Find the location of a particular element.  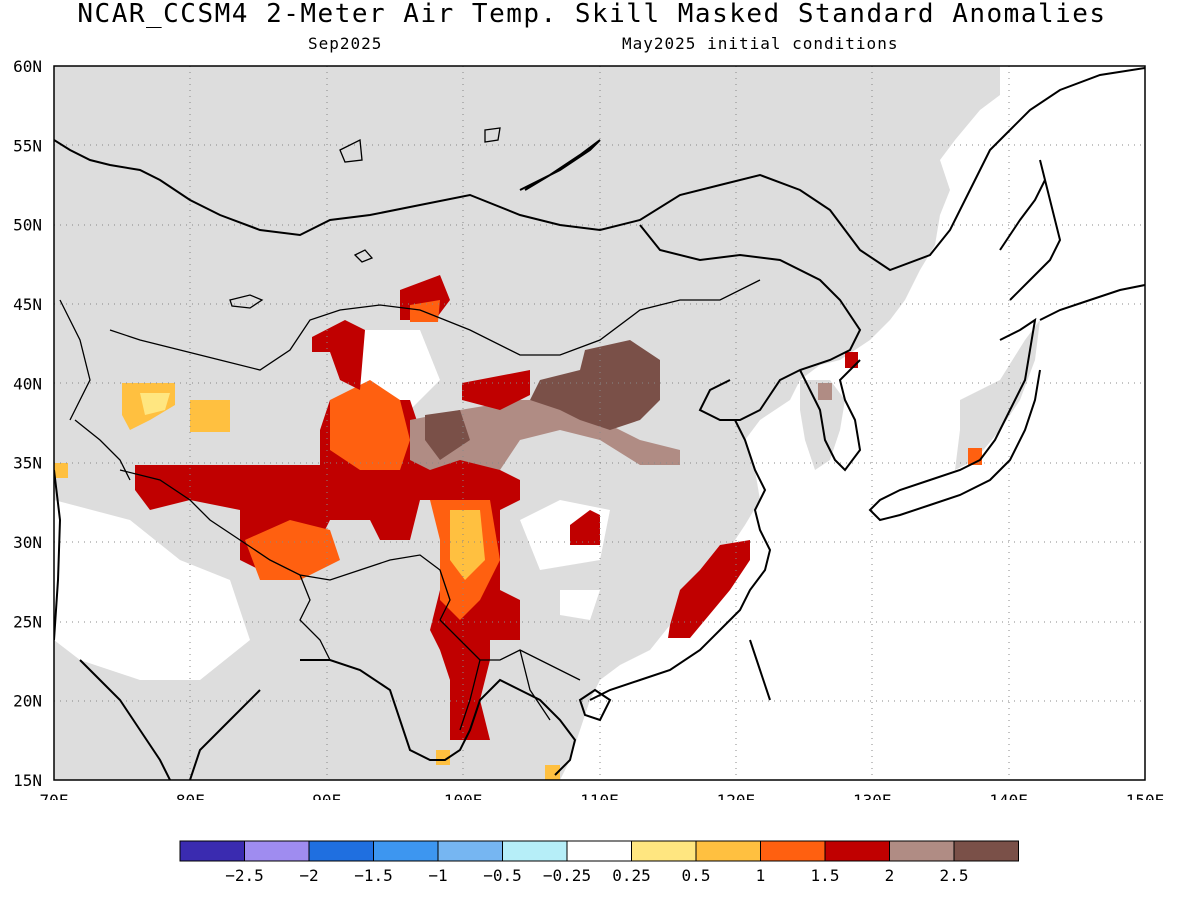

legend-label: −1.5 is located at coordinates (373, 875).